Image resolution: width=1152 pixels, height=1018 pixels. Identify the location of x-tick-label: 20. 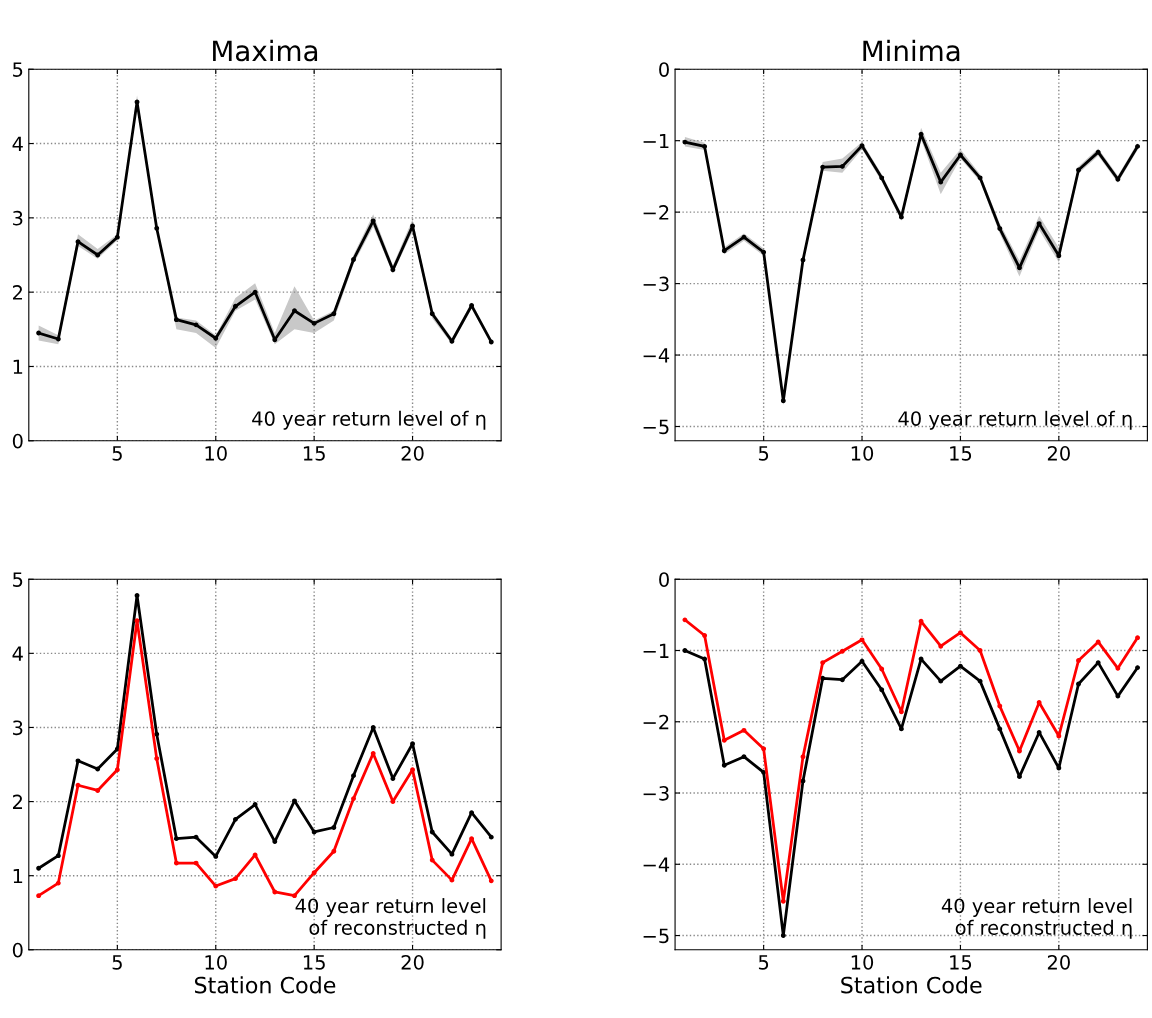
(1058, 962).